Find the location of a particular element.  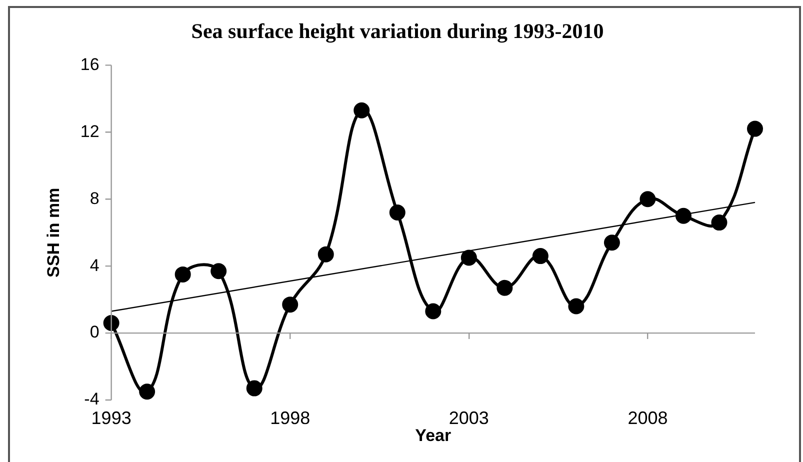

x-tick-label: 2008 is located at coordinates (648, 418).